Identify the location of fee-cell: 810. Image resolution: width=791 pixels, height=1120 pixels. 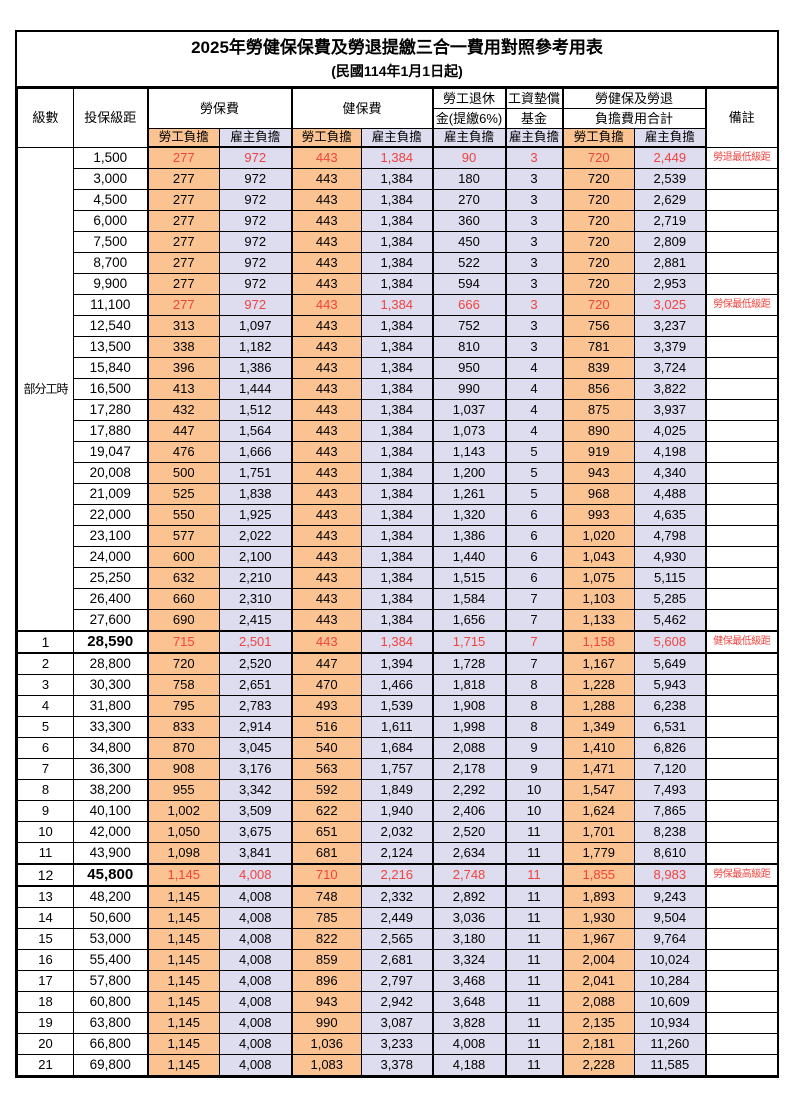
(469, 347).